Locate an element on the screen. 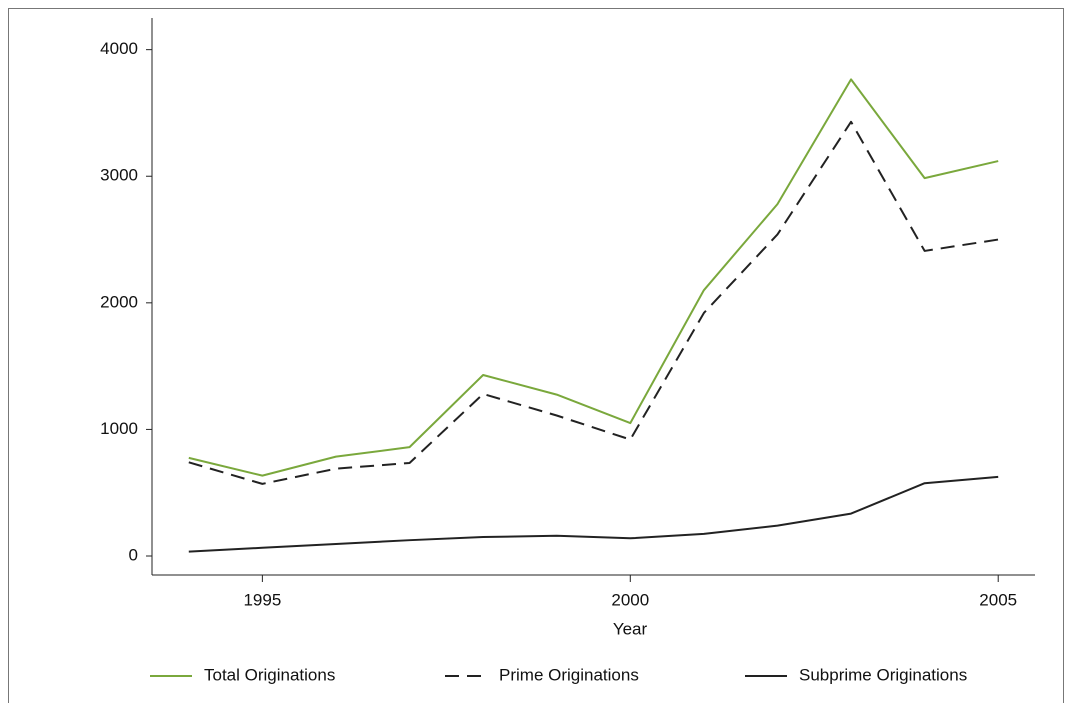 This screenshot has width=1073, height=703. legend-label: Subprime Originations is located at coordinates (883, 674).